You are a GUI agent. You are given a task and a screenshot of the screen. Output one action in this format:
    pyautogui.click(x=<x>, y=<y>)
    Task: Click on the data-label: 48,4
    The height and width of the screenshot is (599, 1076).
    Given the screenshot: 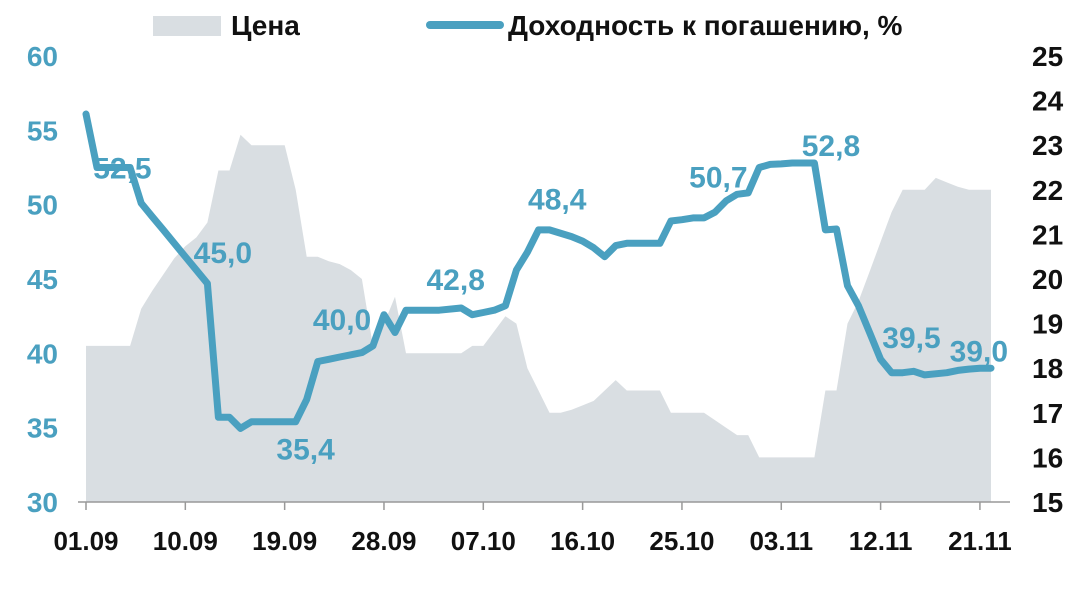 What is the action you would take?
    pyautogui.click(x=557, y=200)
    